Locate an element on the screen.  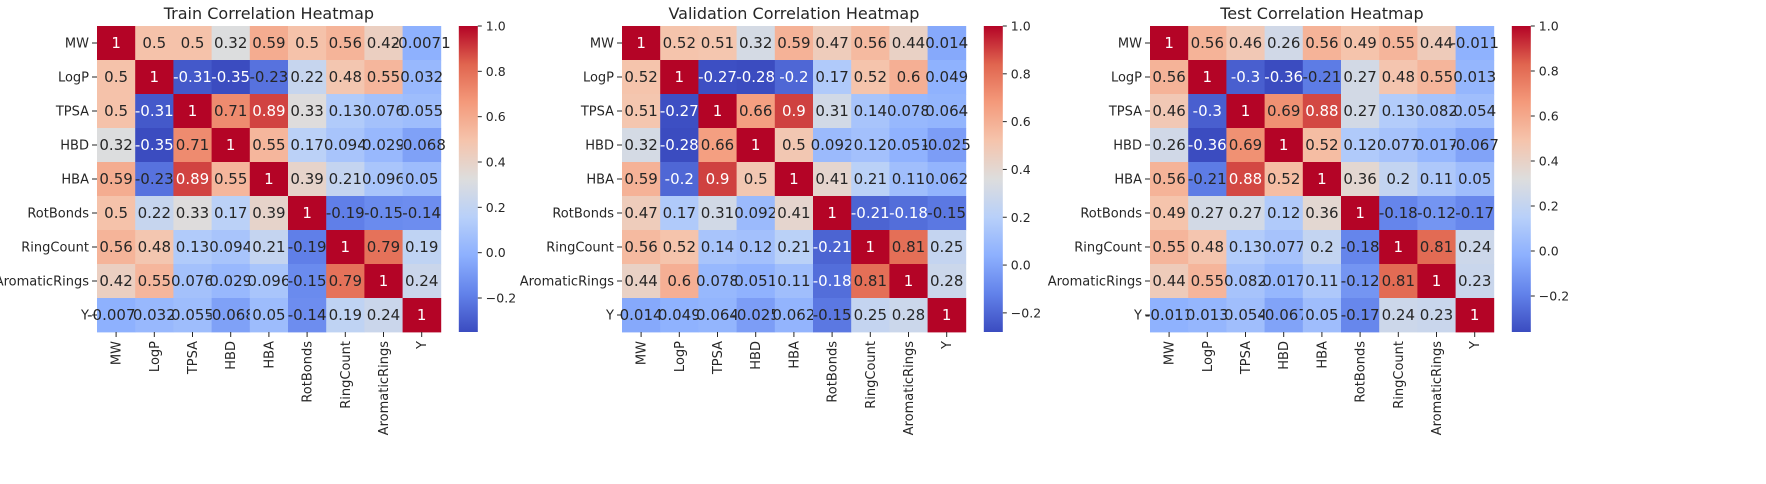
cell-value-label: 0.25 is located at coordinates (870, 315).